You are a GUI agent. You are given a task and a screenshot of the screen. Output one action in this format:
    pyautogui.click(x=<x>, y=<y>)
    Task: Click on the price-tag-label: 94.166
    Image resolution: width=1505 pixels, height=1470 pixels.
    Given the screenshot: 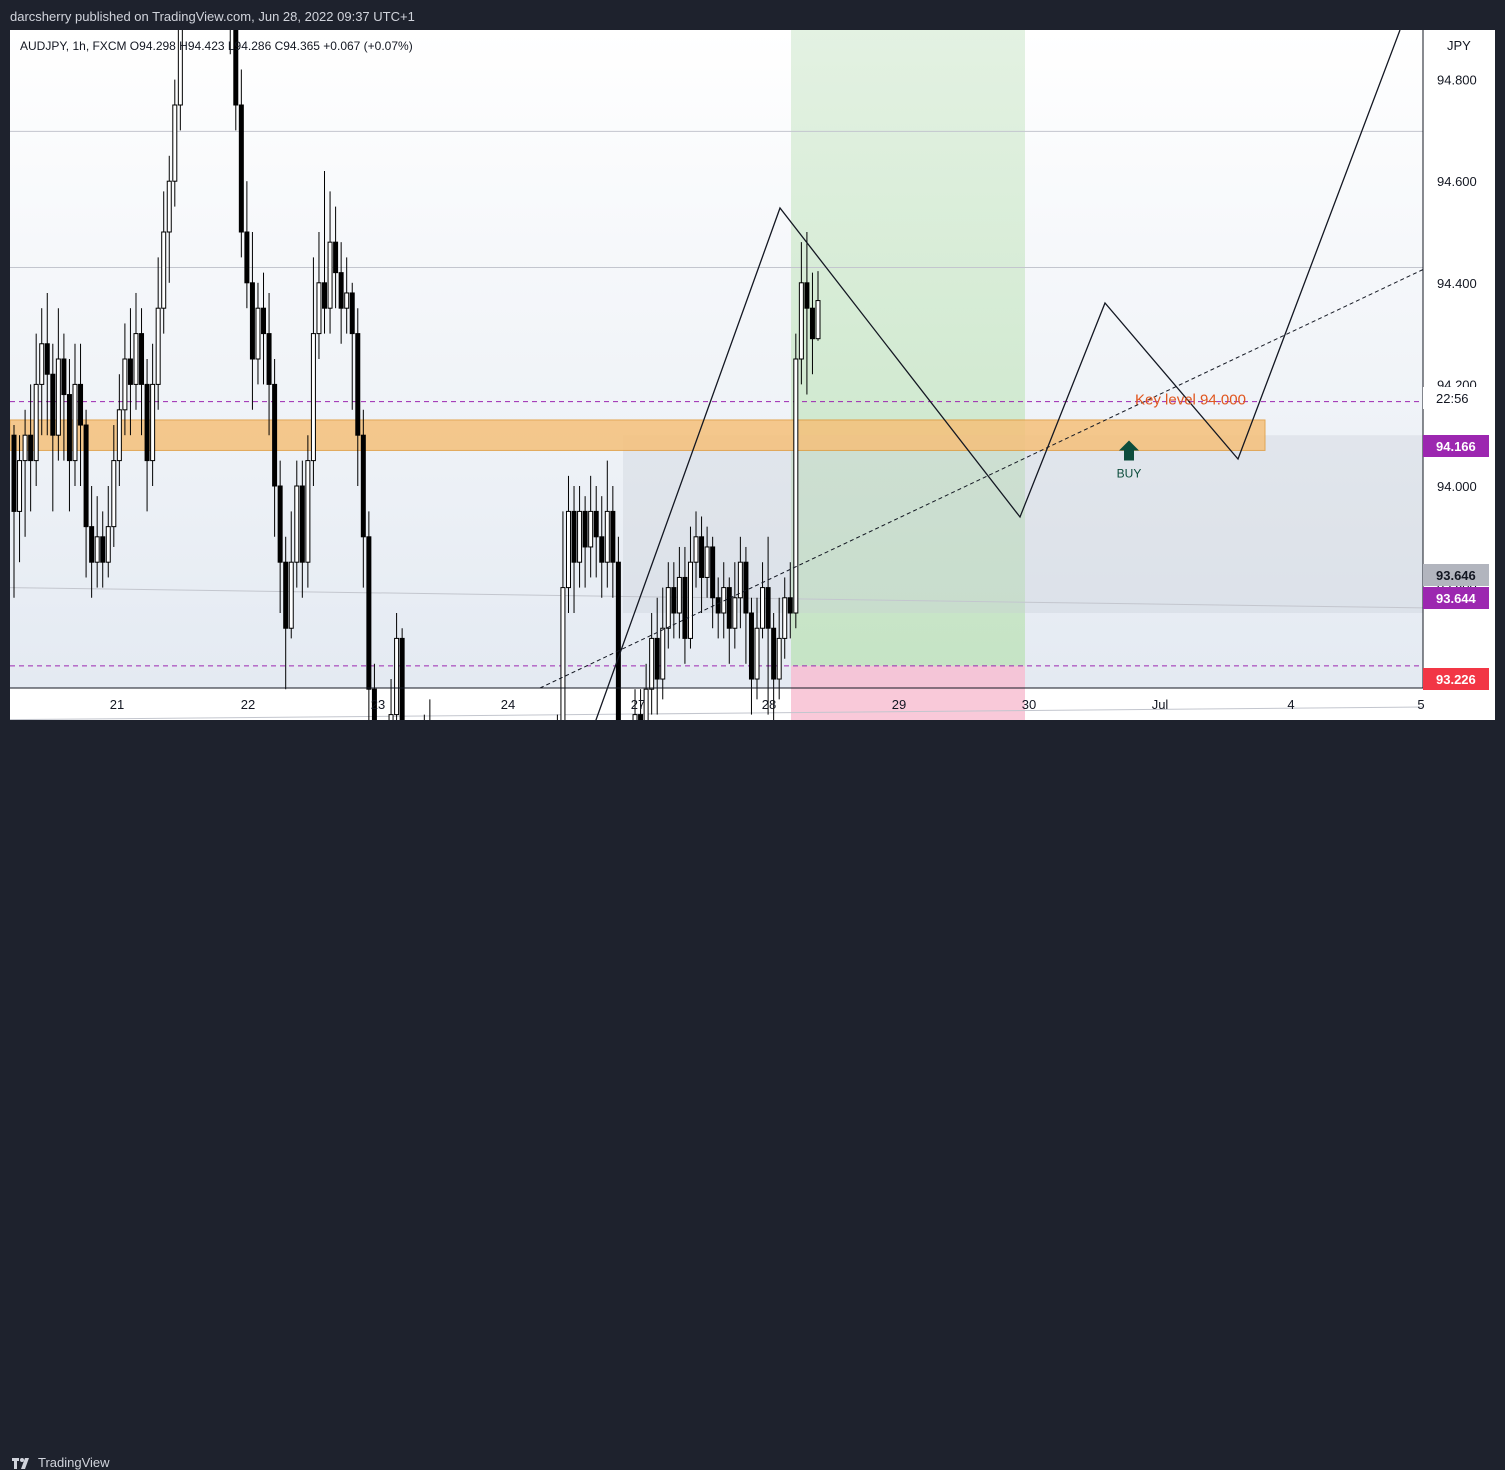 What is the action you would take?
    pyautogui.click(x=1456, y=446)
    